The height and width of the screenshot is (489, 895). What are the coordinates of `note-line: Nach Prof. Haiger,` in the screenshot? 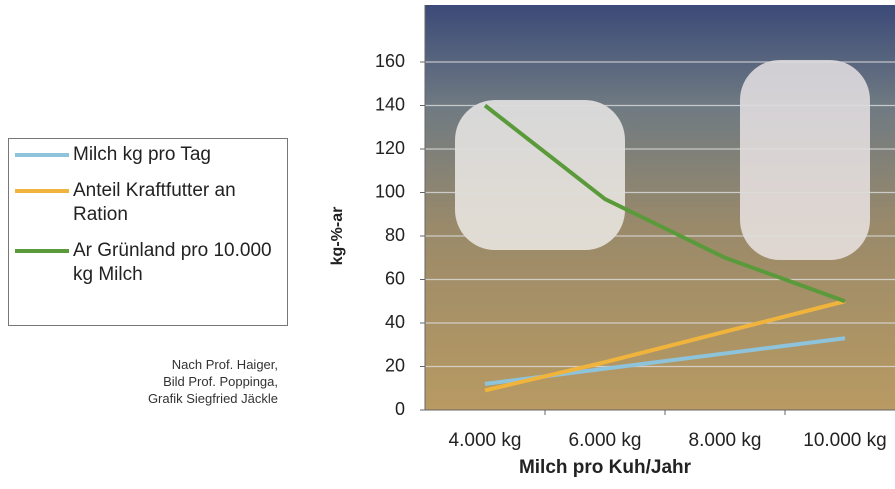 It's located at (224, 364).